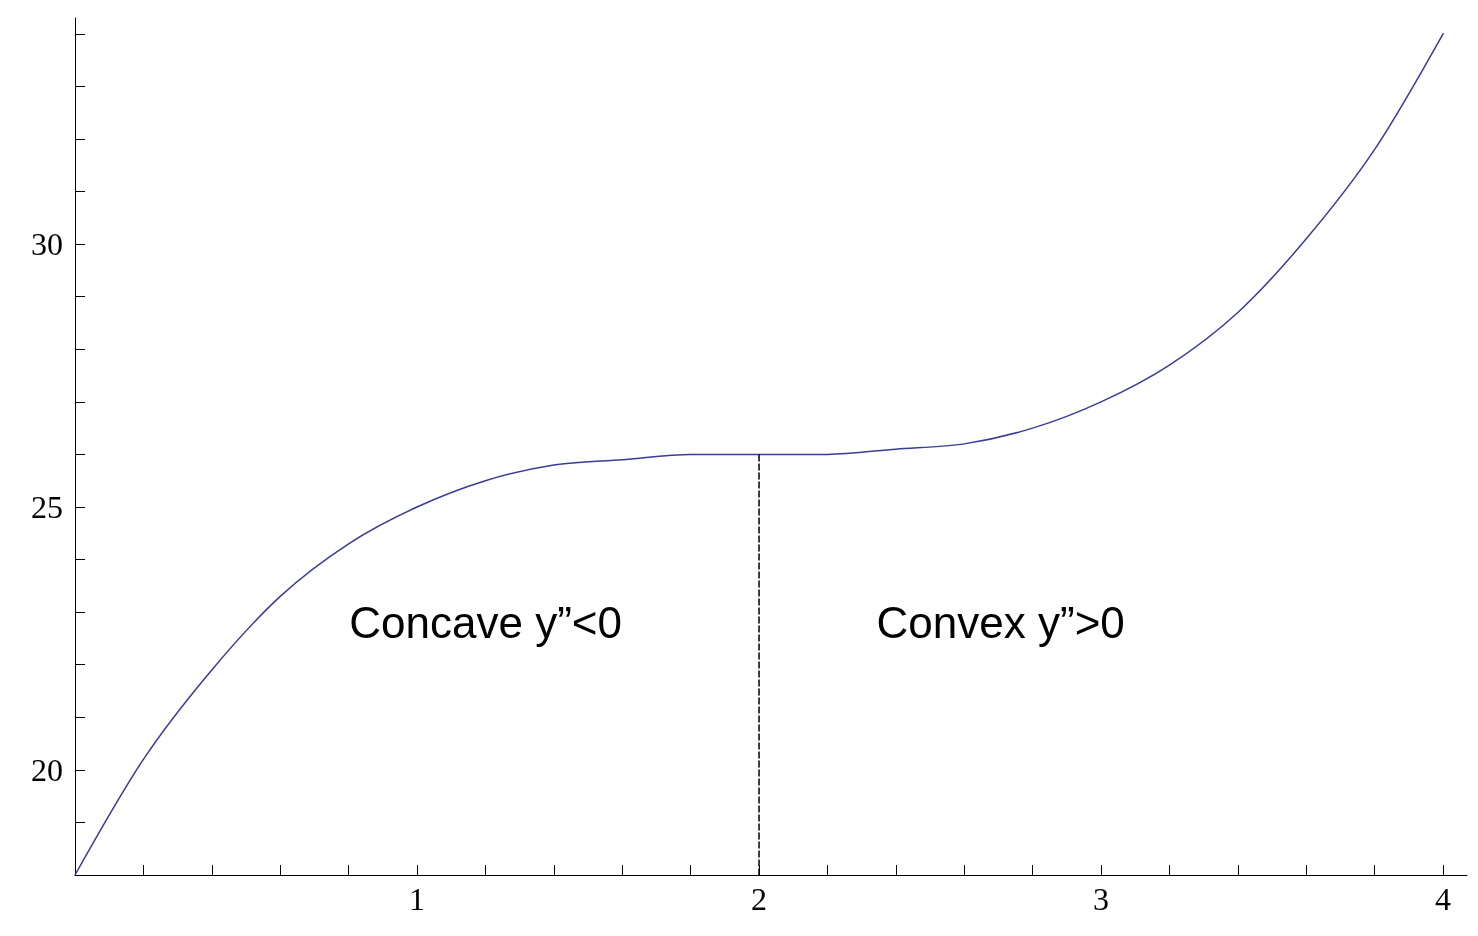  What do you see at coordinates (47, 244) in the screenshot?
I see `y-tick-label: 30` at bounding box center [47, 244].